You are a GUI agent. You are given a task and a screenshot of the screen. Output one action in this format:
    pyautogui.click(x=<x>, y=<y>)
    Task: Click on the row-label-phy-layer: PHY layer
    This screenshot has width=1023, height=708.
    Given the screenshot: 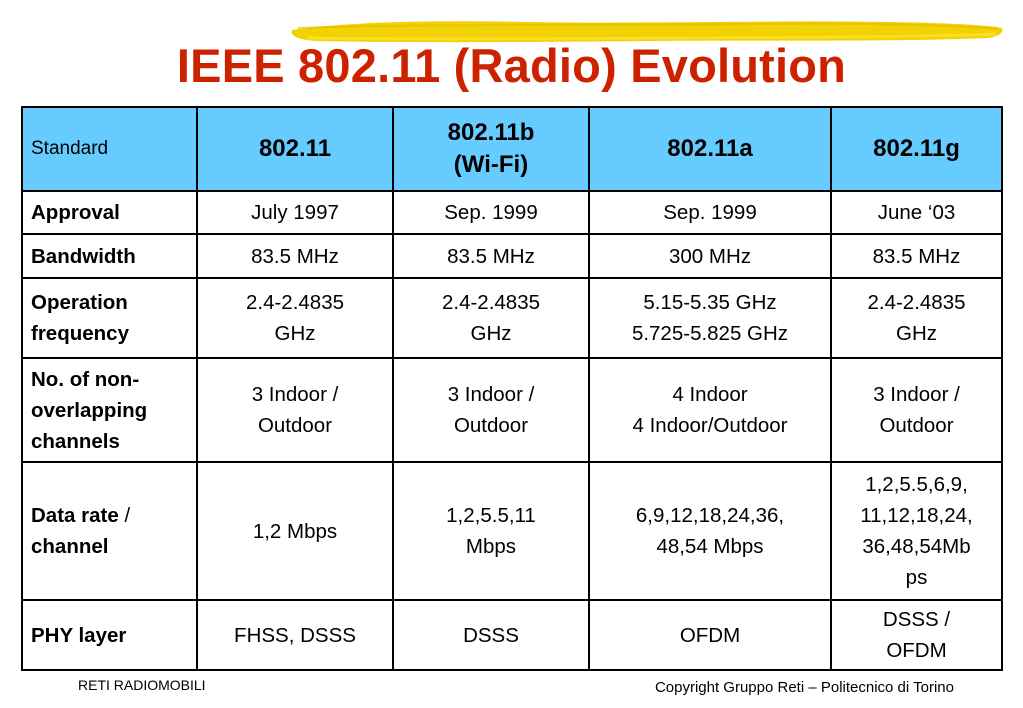 What is the action you would take?
    pyautogui.click(x=109, y=635)
    